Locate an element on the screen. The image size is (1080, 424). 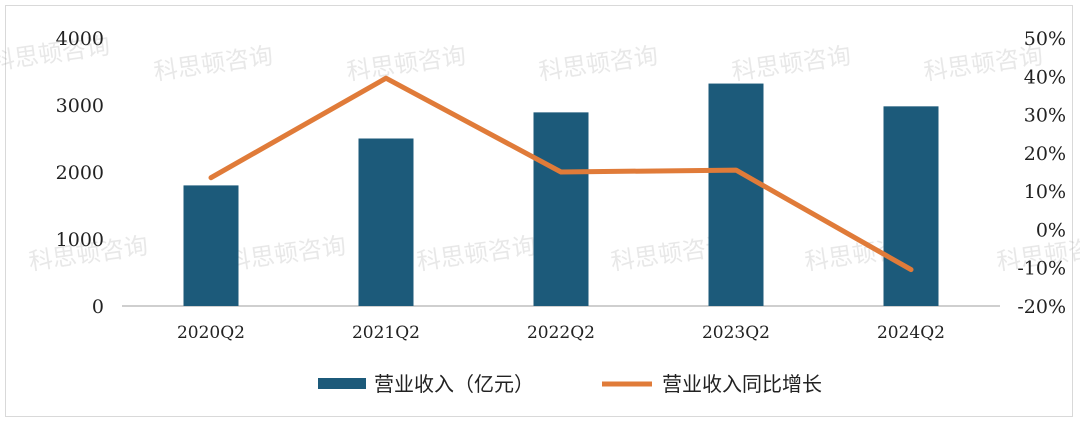
left-axis-ticks: 0 1000 2000 3000 4000 is located at coordinates (80, 173).